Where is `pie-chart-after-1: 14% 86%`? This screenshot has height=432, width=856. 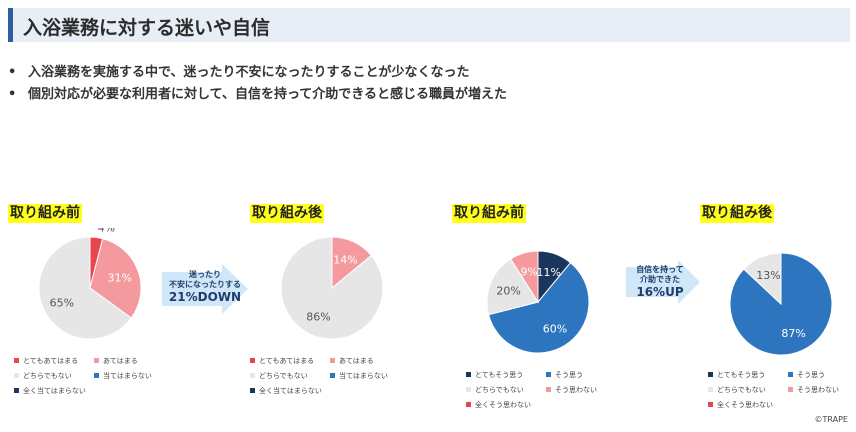
pie-chart-after-1: 14% 86% is located at coordinates (332, 288).